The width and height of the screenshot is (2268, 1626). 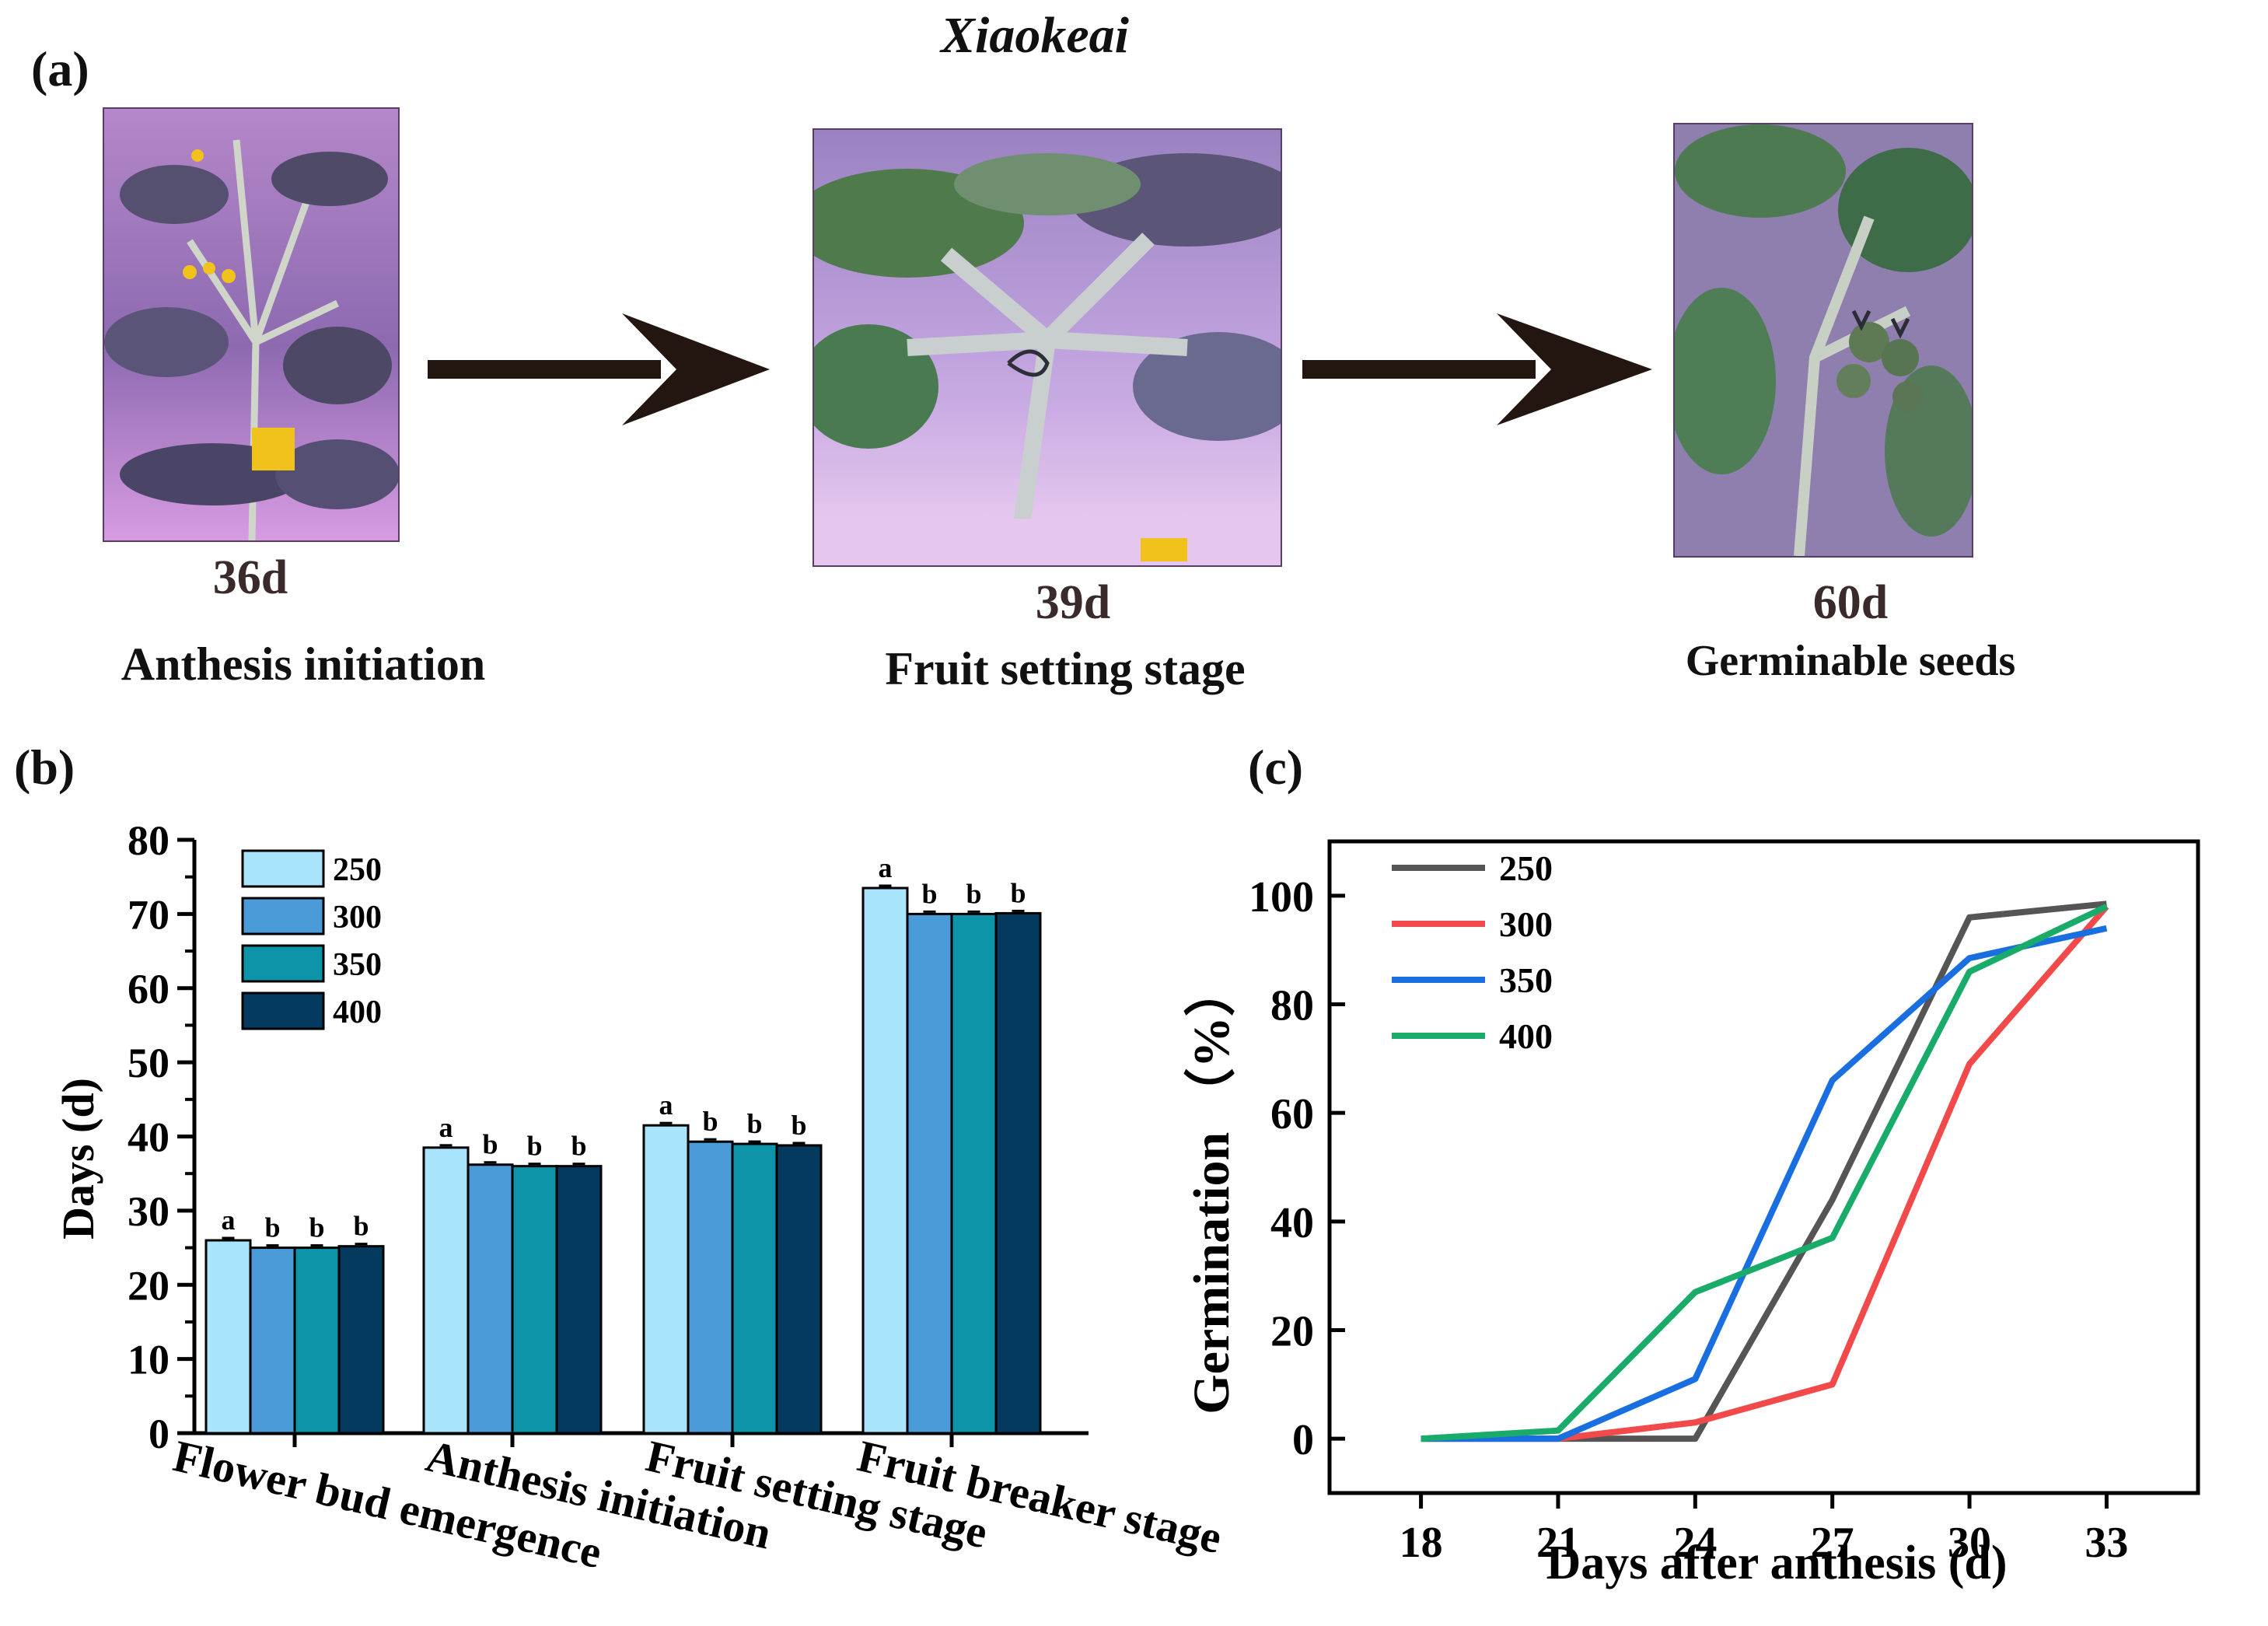 I want to click on x-tick-label: 21, so click(x=1558, y=1543).